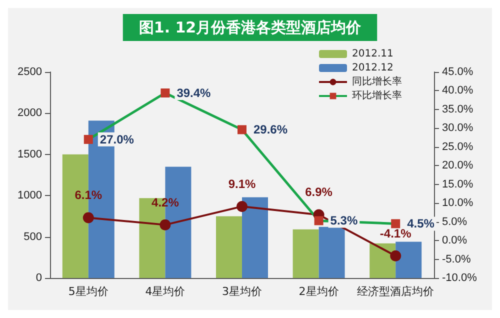 Image resolution: width=500 pixels, height=318 pixels. I want to click on y2-tick-label: 0.0%, so click(455, 240).